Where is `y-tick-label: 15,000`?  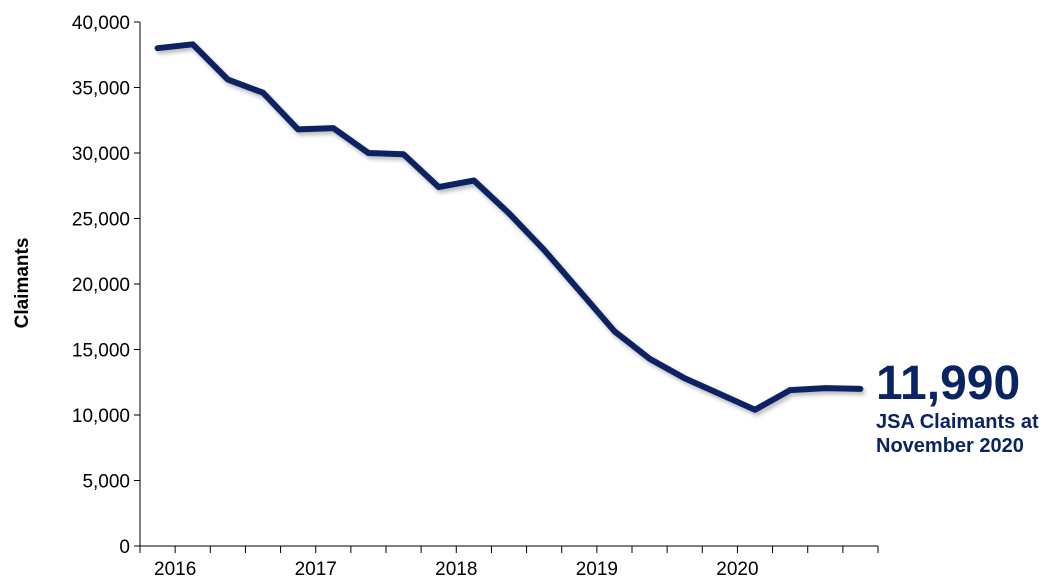 y-tick-label: 15,000 is located at coordinates (101, 351).